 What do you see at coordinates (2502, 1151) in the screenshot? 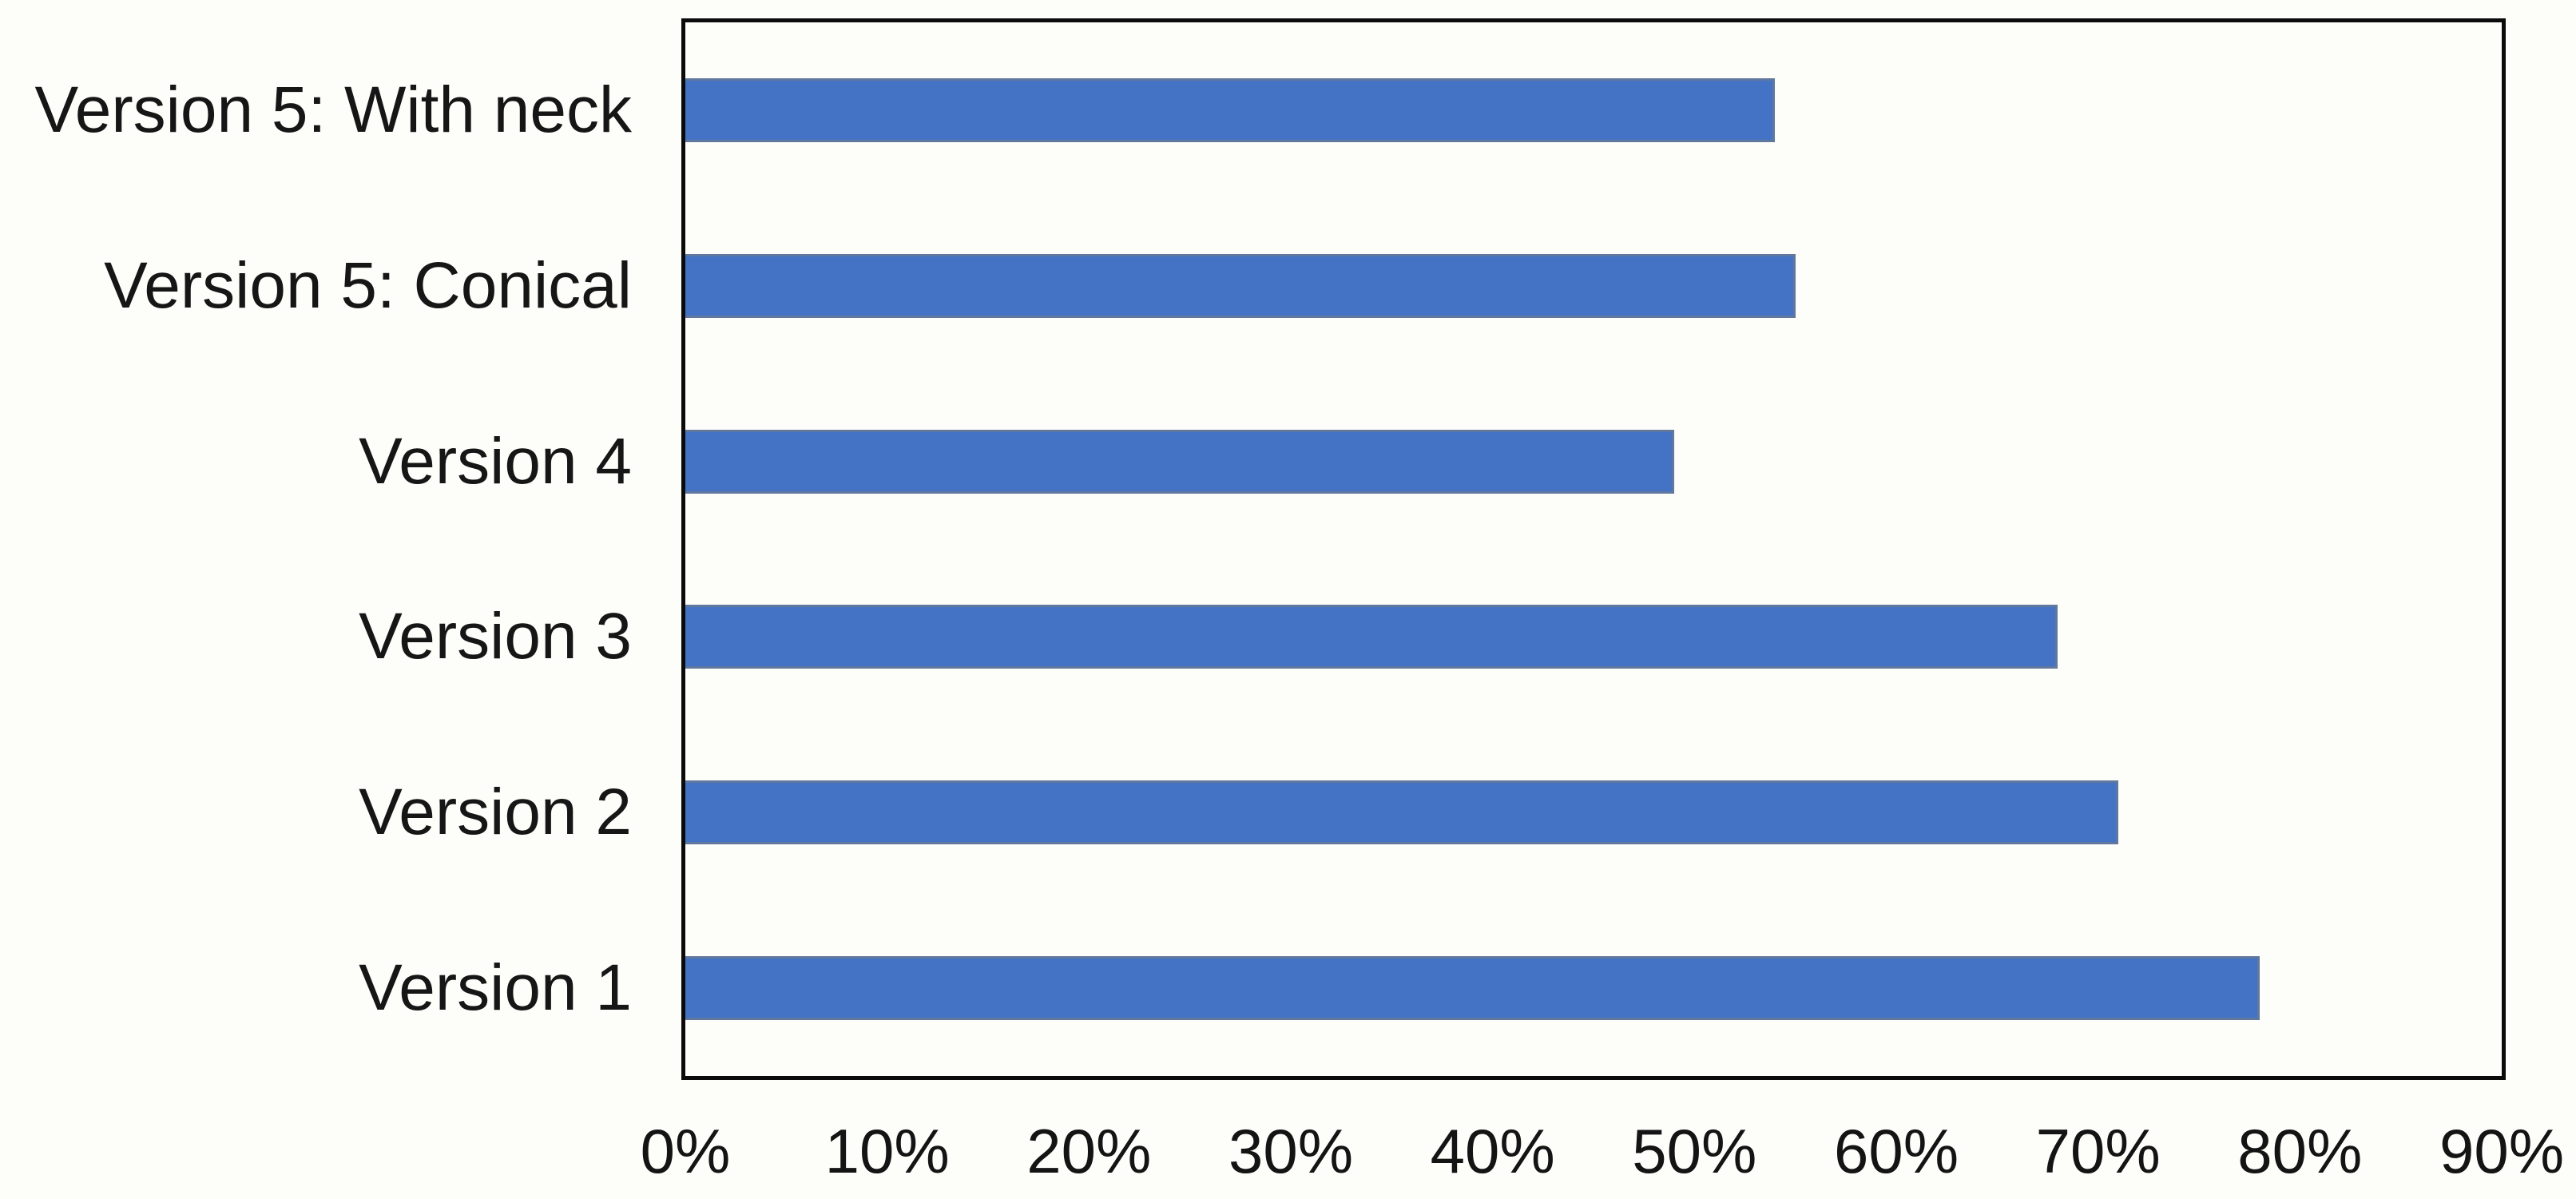
I see `x-tick-label: 90%` at bounding box center [2502, 1151].